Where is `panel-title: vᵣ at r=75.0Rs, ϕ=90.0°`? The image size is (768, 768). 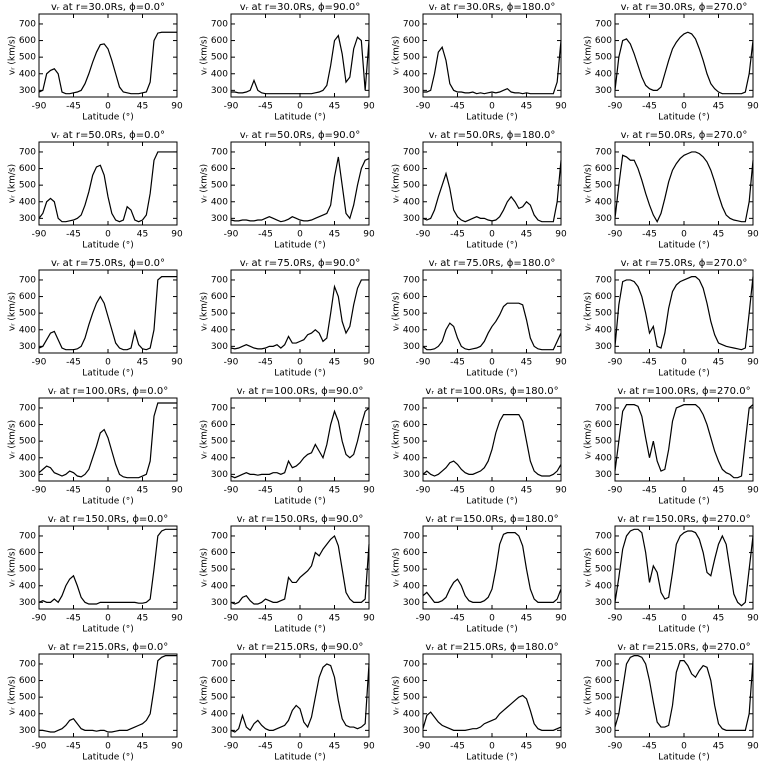
panel-title: vᵣ at r=75.0Rs, ϕ=90.0° is located at coordinates (300, 263).